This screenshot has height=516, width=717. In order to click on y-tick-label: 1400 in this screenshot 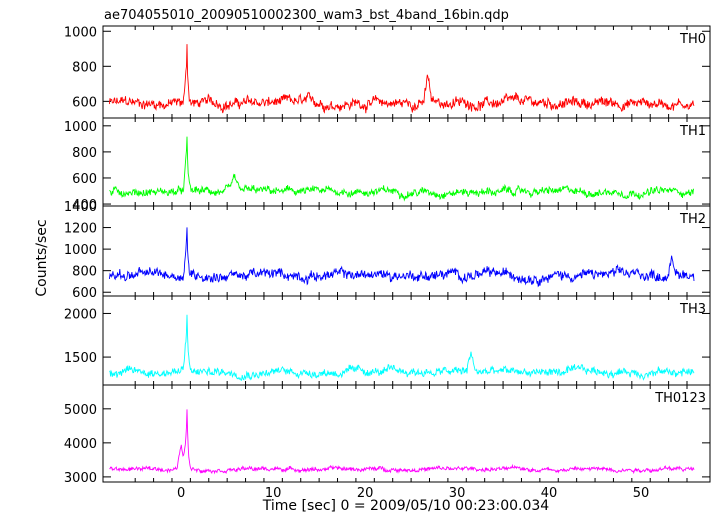, I will do `click(80, 207)`.